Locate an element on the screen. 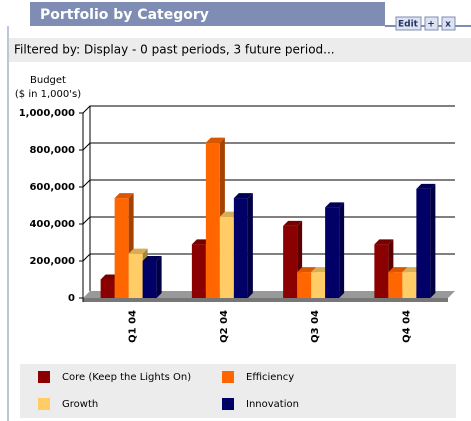 The width and height of the screenshot is (471, 421). add-label: + is located at coordinates (431, 25).